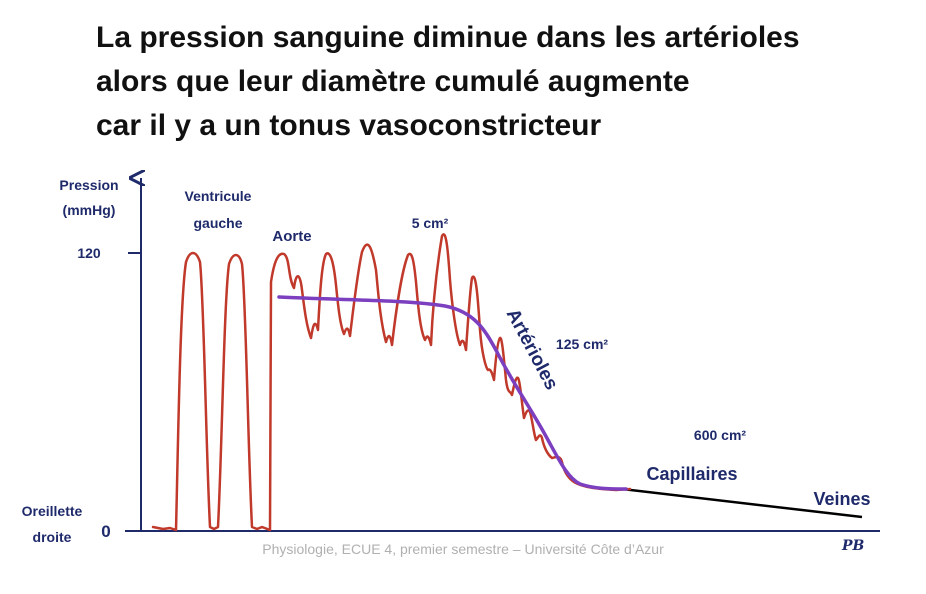  I want to click on oreillette-label-line2: droite, so click(52, 537).